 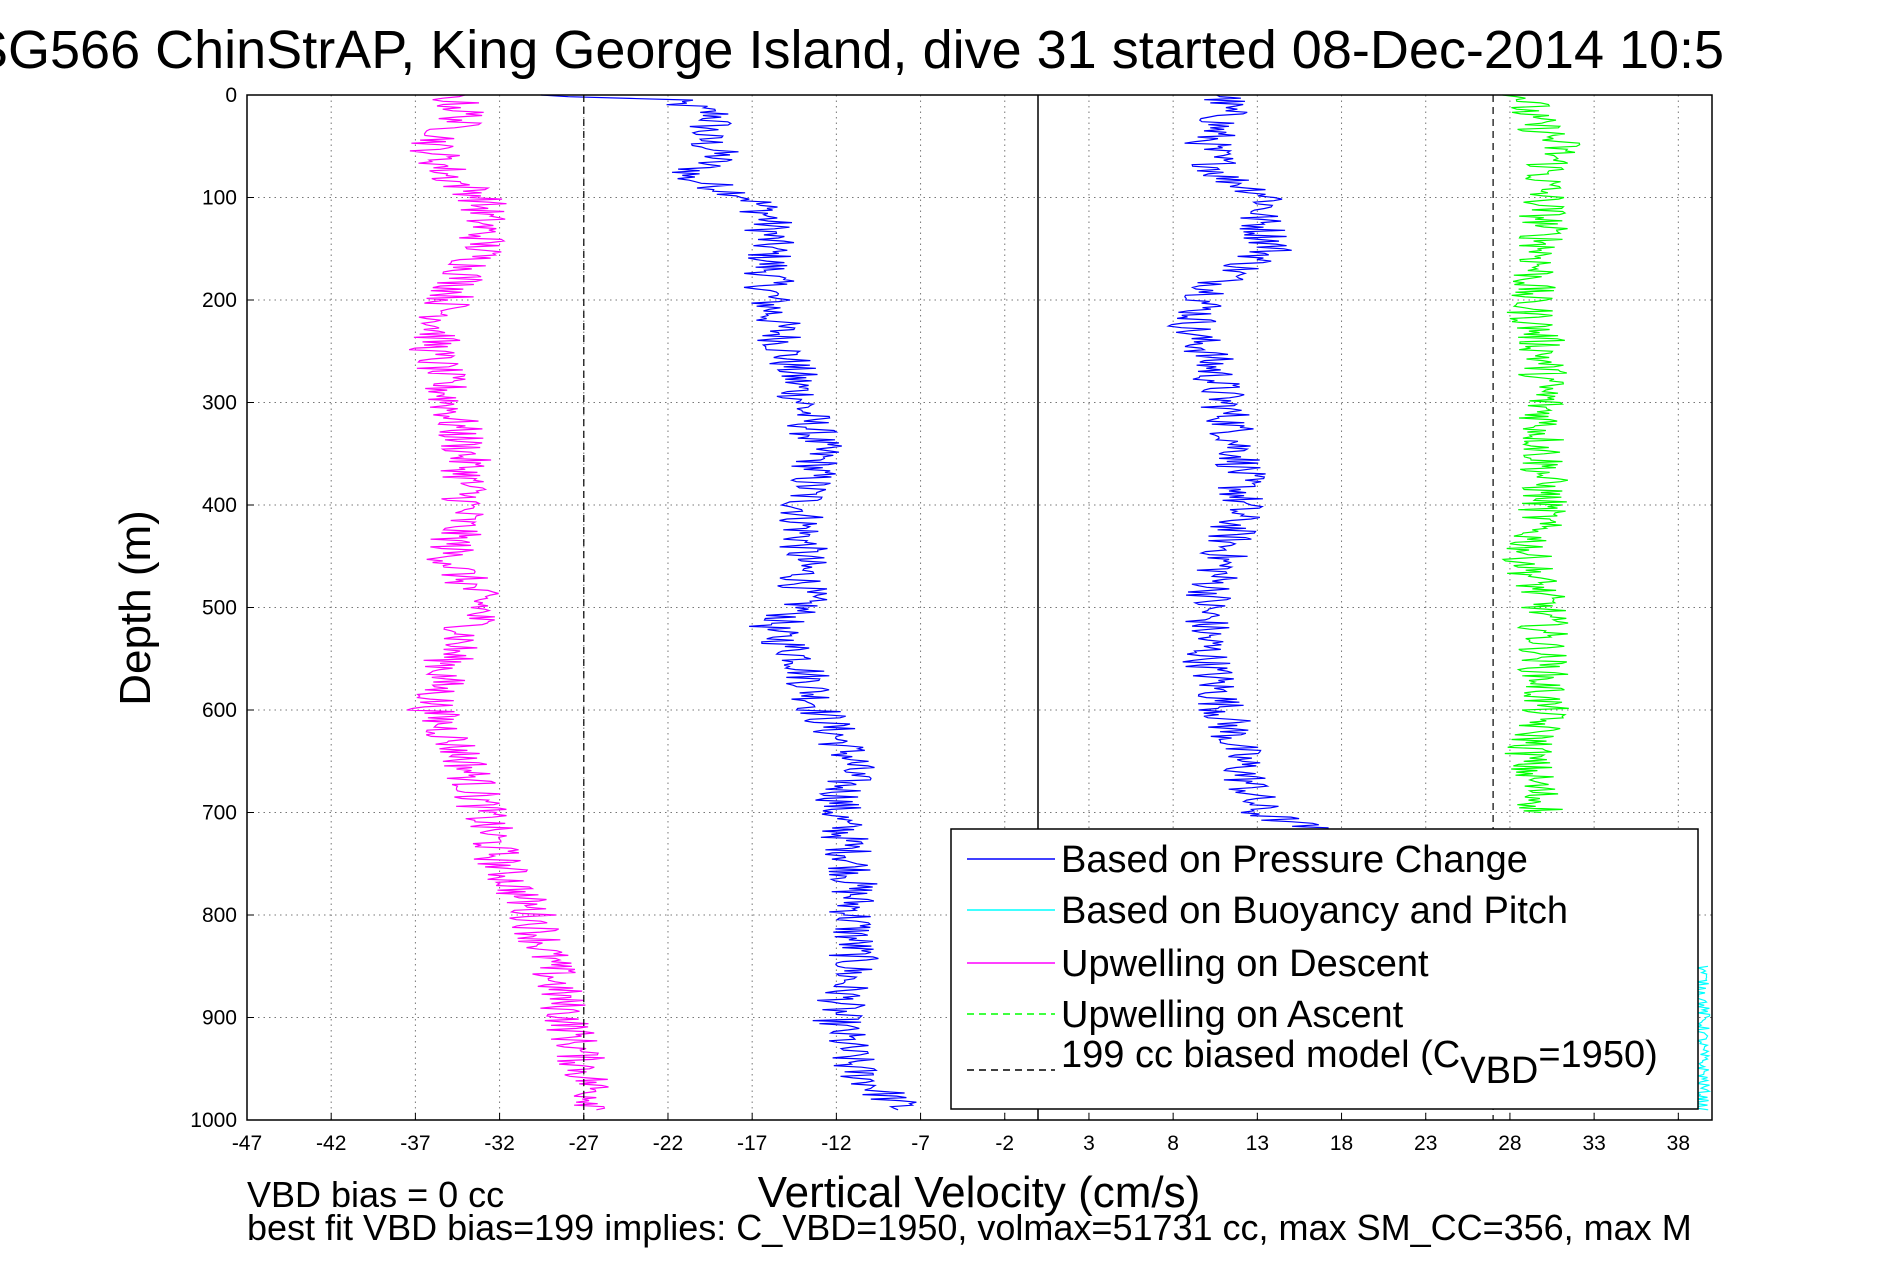 I want to click on legend-label-pressure: Based on Pressure Change, so click(x=1294, y=860).